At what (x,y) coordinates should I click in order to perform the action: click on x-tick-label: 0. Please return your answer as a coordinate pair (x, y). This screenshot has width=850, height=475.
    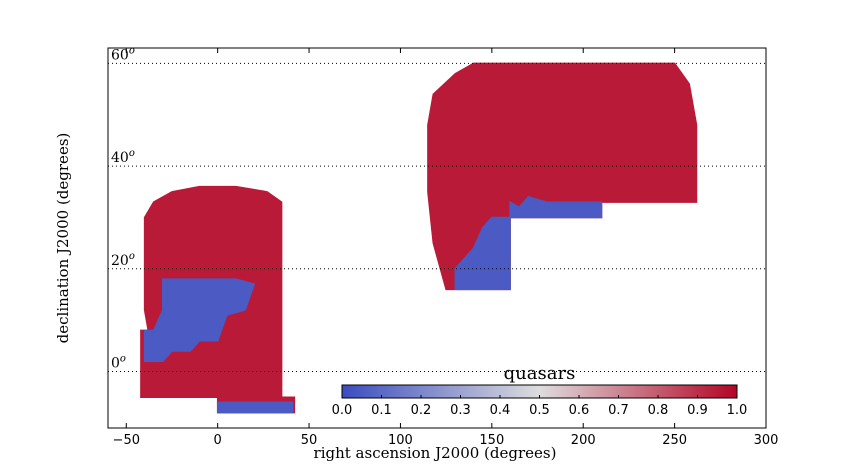
    Looking at the image, I should click on (218, 440).